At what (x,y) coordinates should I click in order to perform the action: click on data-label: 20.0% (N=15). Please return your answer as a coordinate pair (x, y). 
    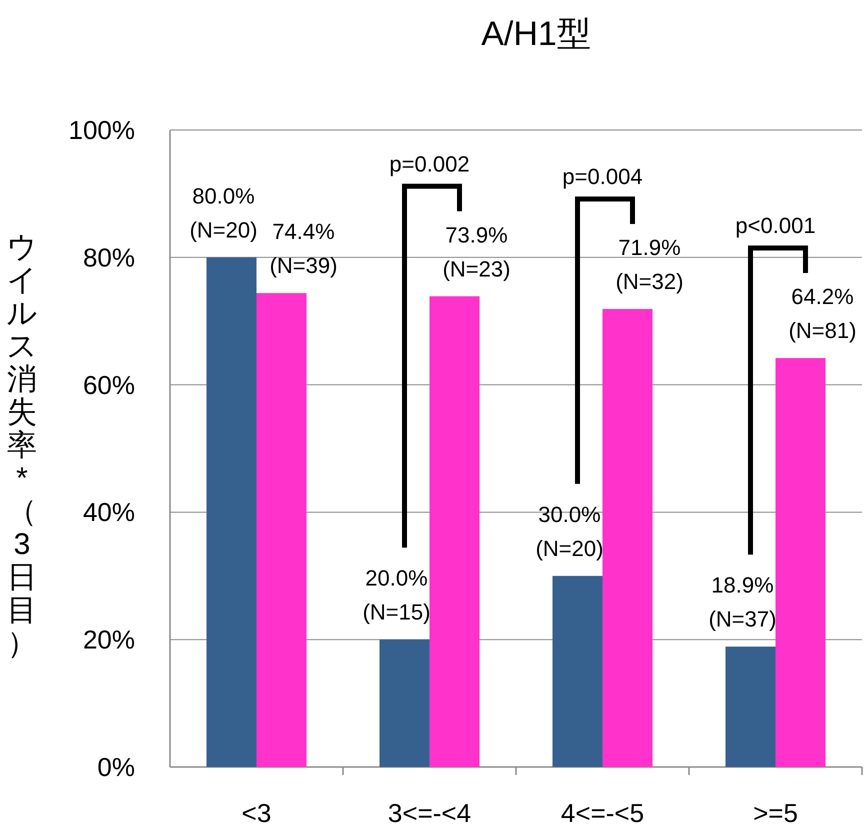
    Looking at the image, I should click on (396, 595).